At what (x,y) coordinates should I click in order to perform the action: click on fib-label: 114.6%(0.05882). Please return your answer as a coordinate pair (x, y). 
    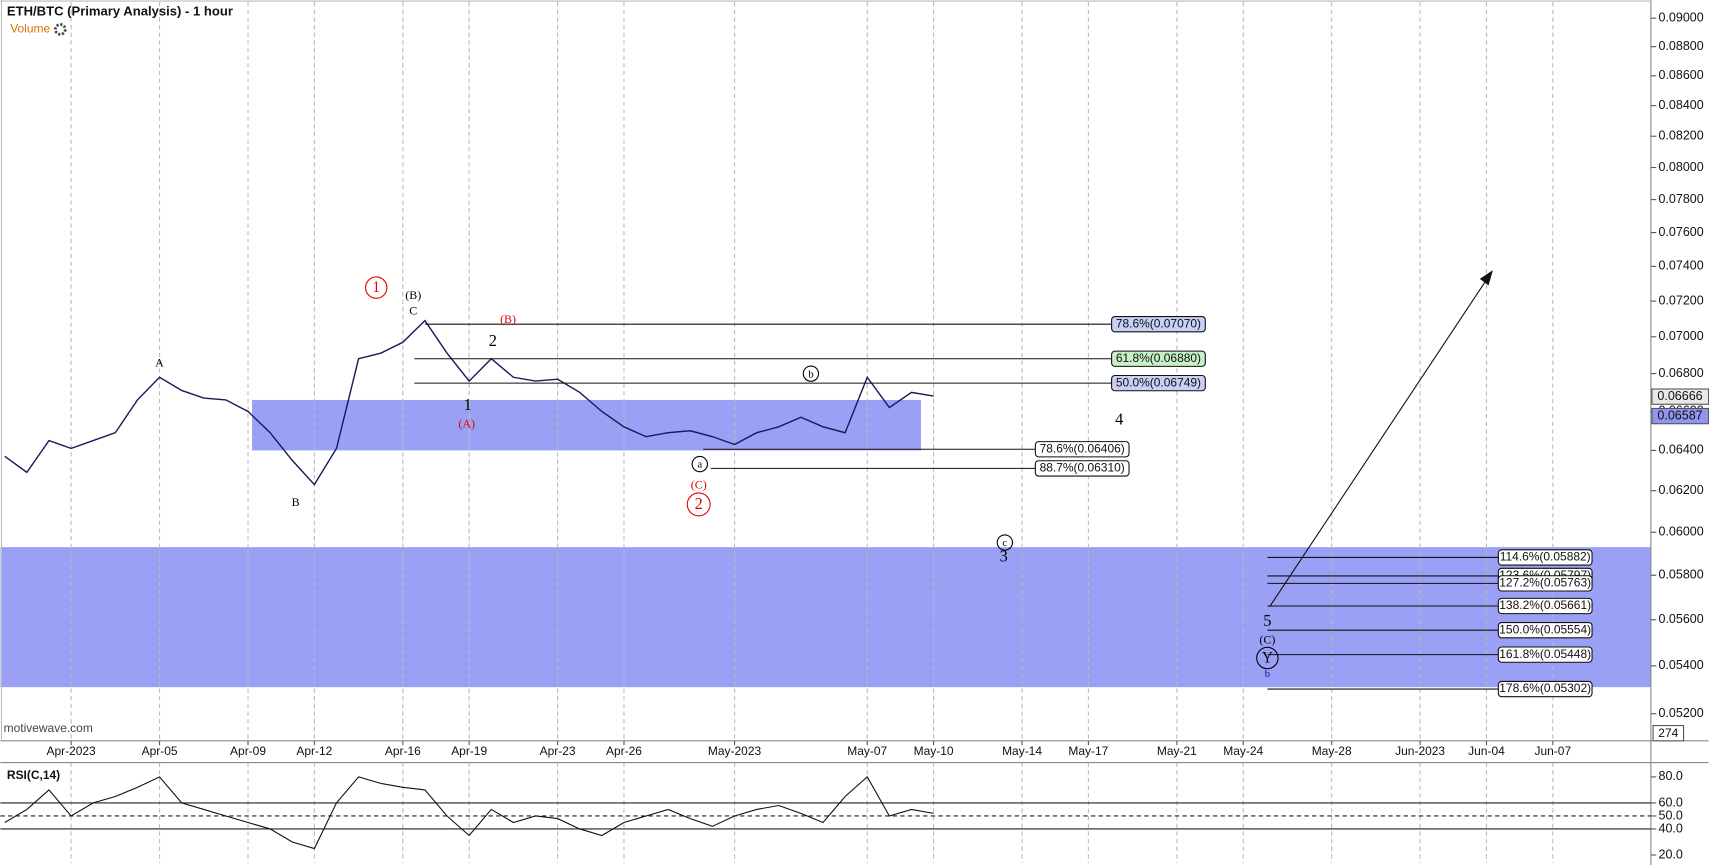
    Looking at the image, I should click on (1545, 557).